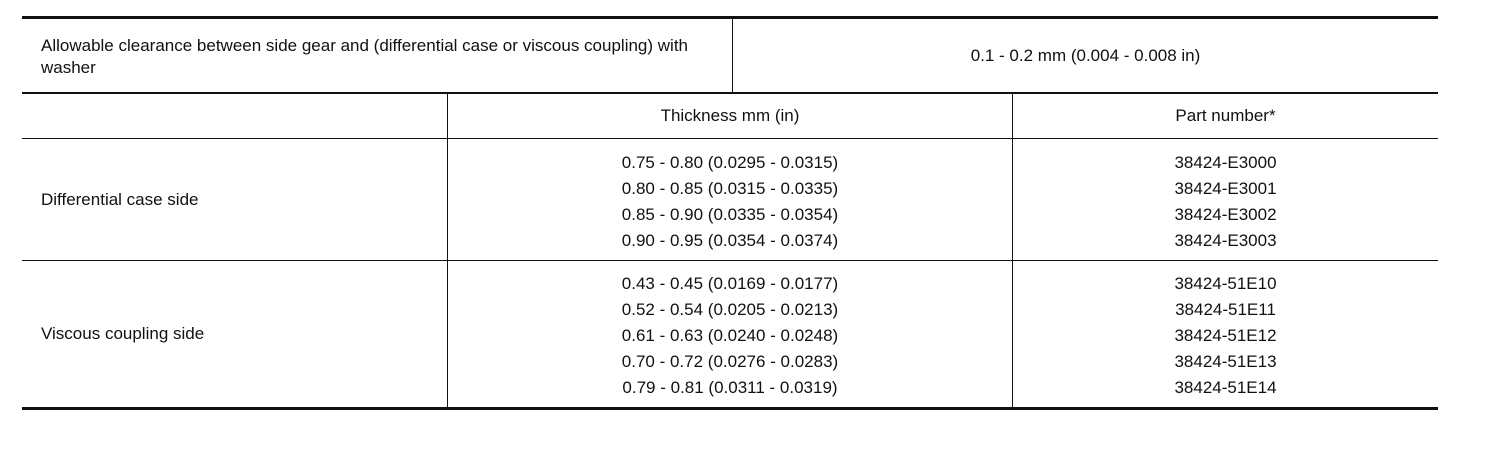 The width and height of the screenshot is (1504, 460). I want to click on part-number-value: 38424-51E11, so click(1225, 309).